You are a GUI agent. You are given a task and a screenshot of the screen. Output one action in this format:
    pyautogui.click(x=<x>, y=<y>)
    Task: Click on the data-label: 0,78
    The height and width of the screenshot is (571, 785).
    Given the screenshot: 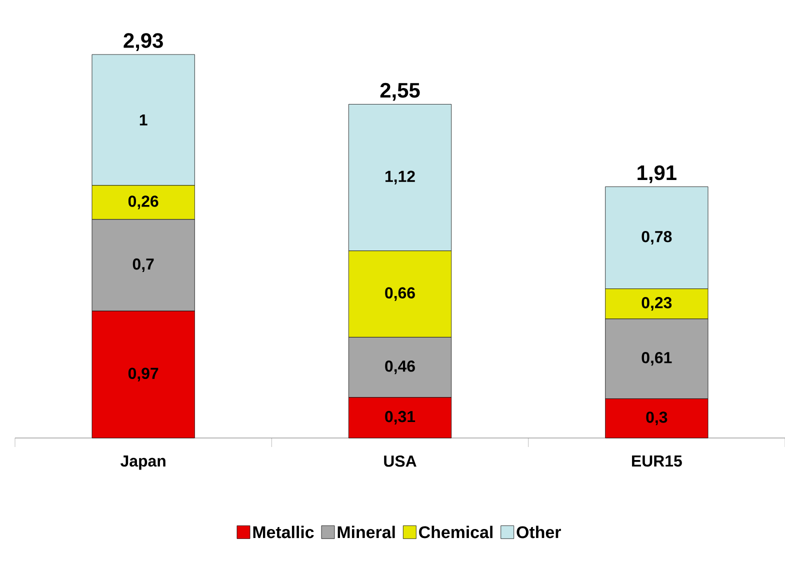 What is the action you would take?
    pyautogui.click(x=657, y=237)
    